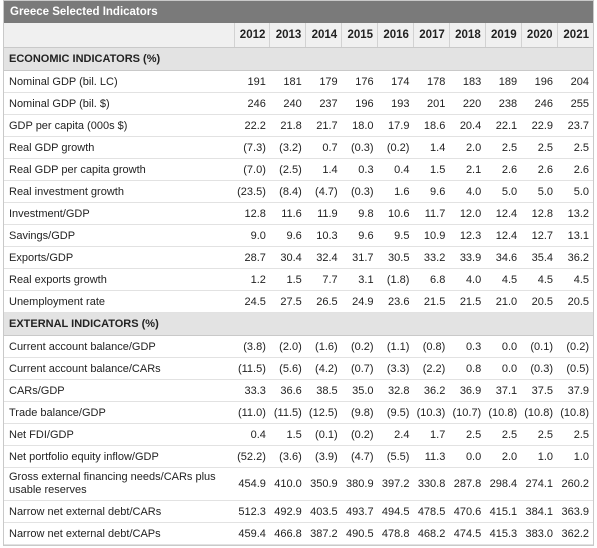 This screenshot has width=597, height=548. I want to click on value-cell: 11.6, so click(287, 213).